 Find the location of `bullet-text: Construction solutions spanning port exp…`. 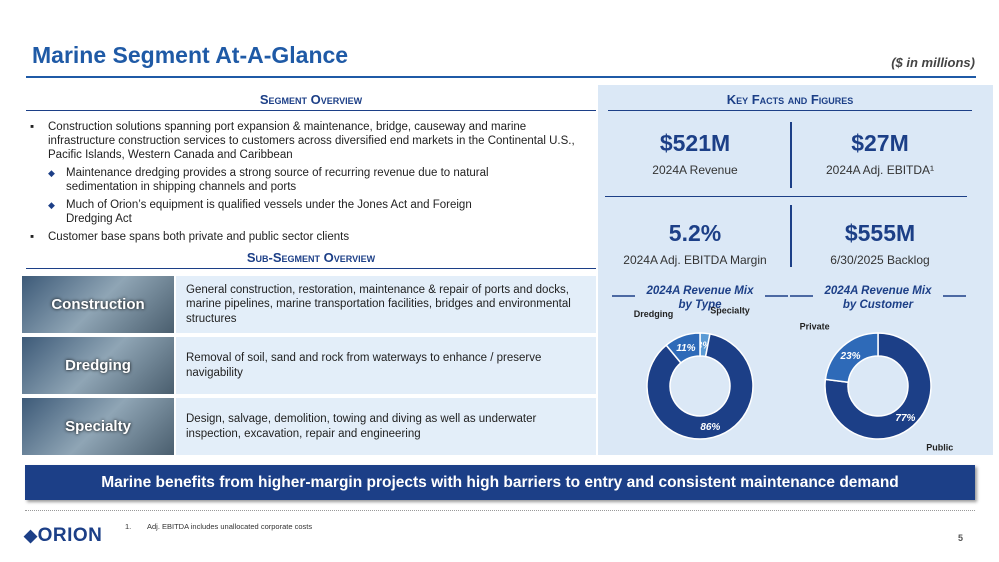

bullet-text: Construction solutions spanning port exp… is located at coordinates (311, 141).